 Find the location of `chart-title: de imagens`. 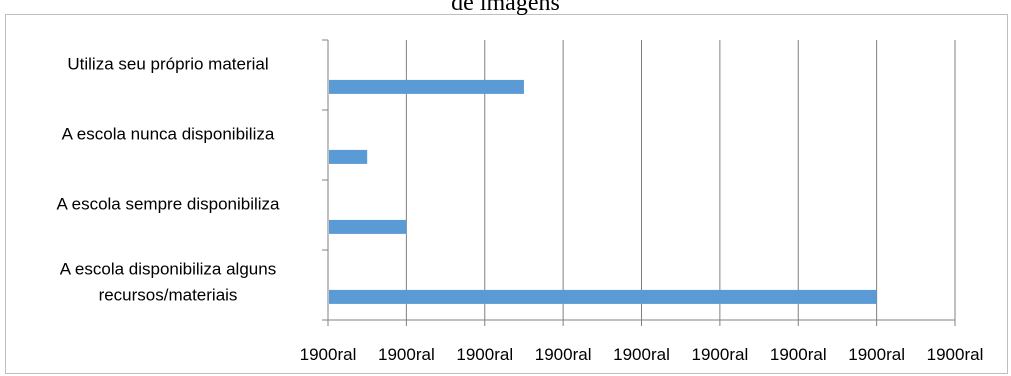

chart-title: de imagens is located at coordinates (505, 8).